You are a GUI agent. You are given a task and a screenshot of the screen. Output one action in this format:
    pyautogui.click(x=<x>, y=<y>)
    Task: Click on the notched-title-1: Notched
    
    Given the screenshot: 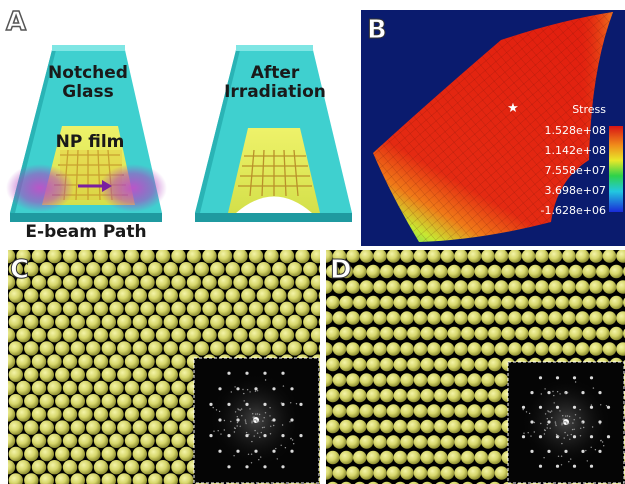 What is the action you would take?
    pyautogui.click(x=88, y=73)
    